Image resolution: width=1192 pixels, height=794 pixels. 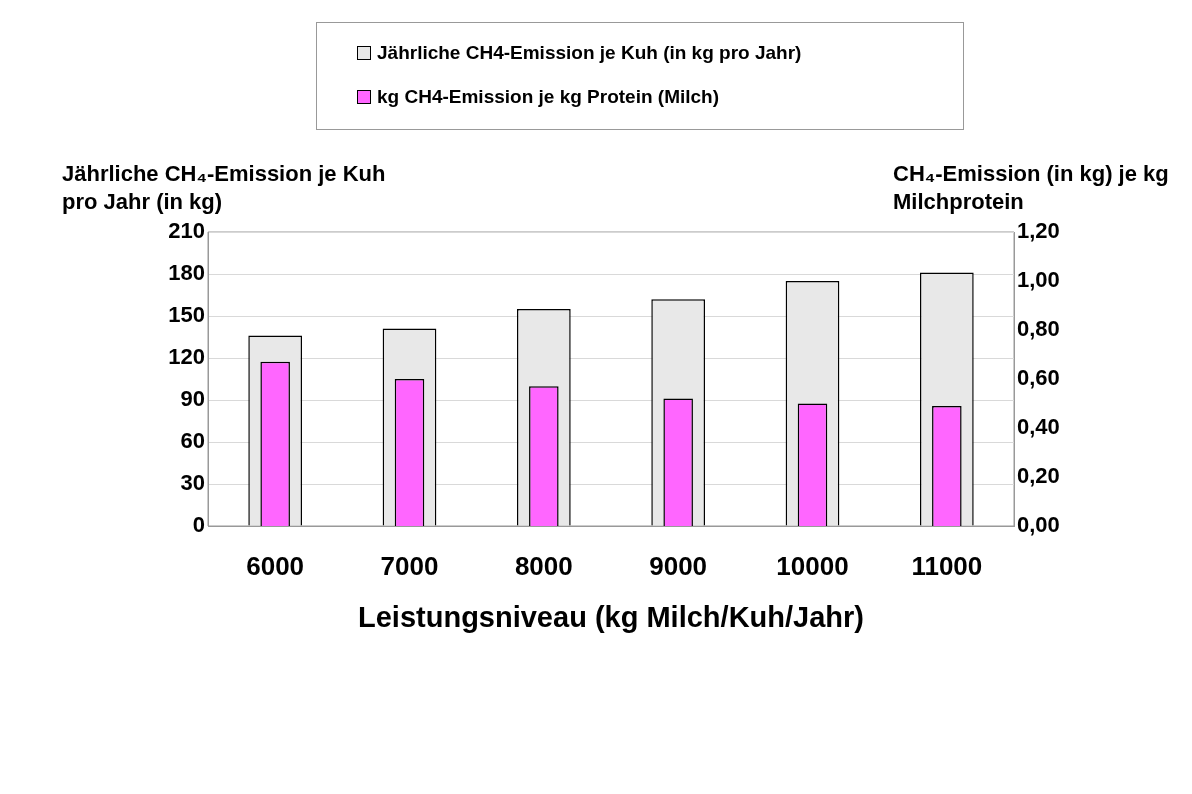 I want to click on y-tick-label: 0, so click(x=198, y=525).